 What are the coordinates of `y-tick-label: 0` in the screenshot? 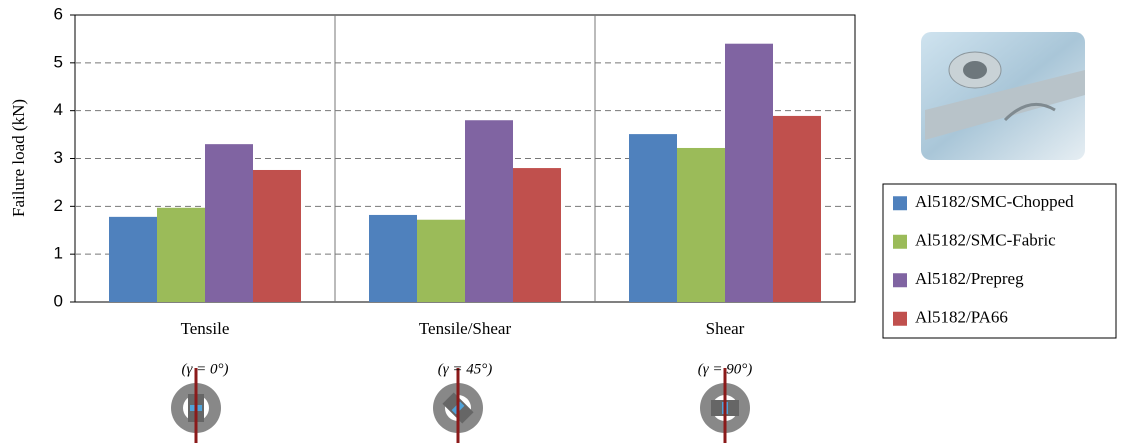 It's located at (58, 300).